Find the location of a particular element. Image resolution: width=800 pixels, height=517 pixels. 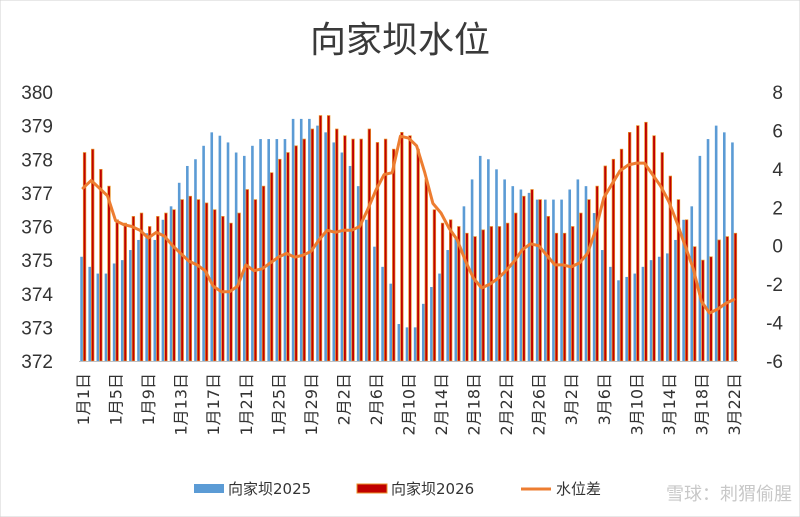

y-axis-left: 372 373 374 375 376 377 378 379 380 is located at coordinates (37, 228).